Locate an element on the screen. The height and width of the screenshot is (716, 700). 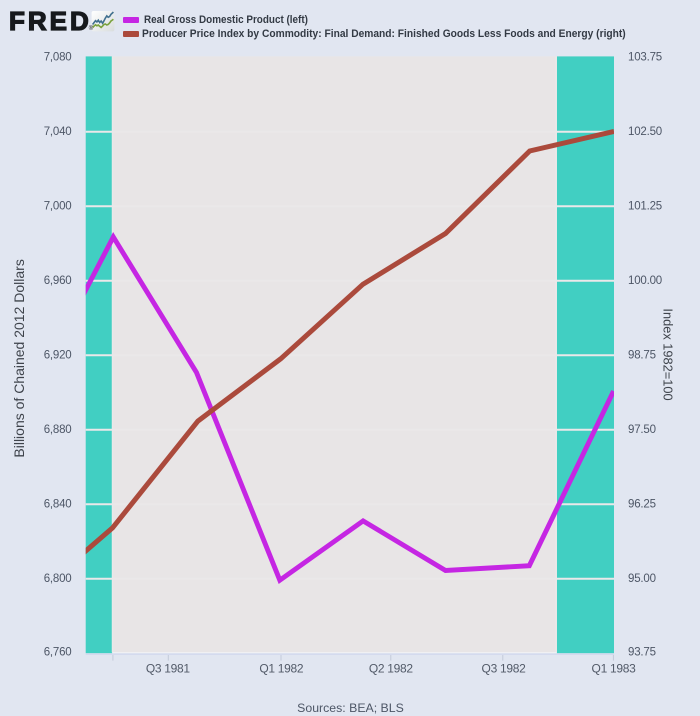
svg-text: 98.75 is located at coordinates (642, 356).